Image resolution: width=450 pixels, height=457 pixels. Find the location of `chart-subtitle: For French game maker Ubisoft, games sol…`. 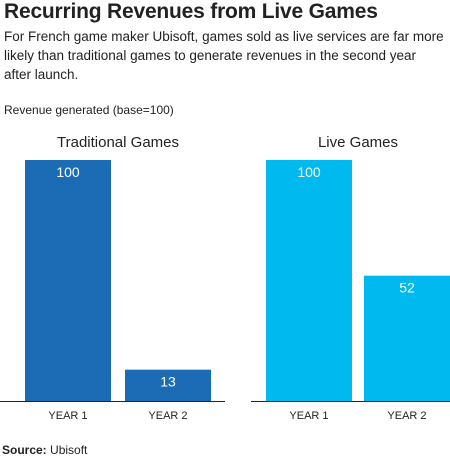

chart-subtitle: For French game maker Ubisoft, games sol… is located at coordinates (224, 55).